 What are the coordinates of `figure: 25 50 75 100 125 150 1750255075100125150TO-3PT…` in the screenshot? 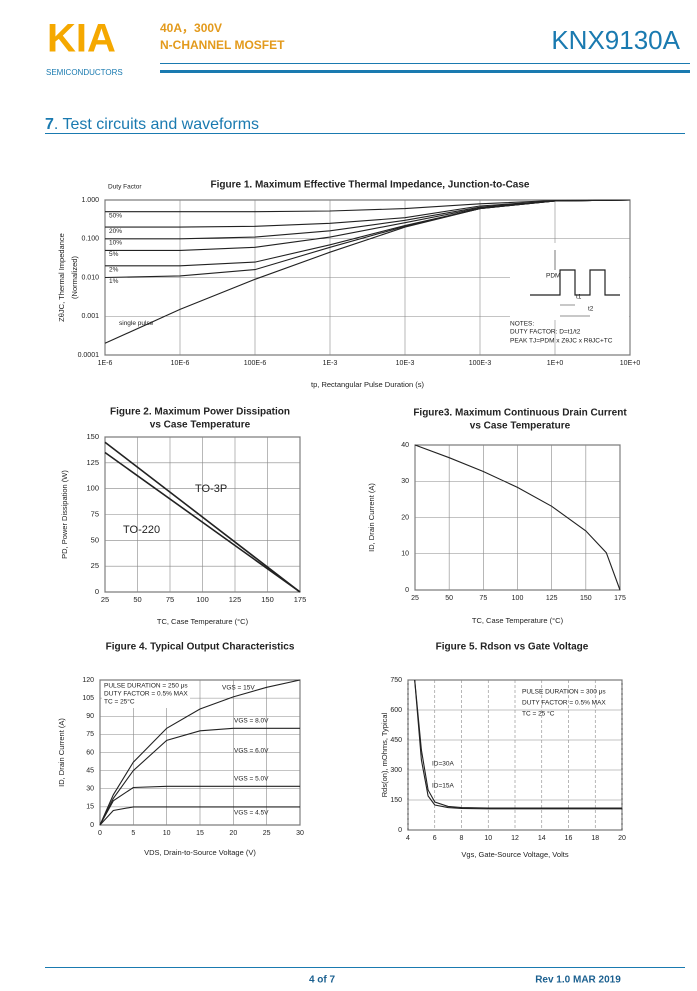 It's located at (183, 516).